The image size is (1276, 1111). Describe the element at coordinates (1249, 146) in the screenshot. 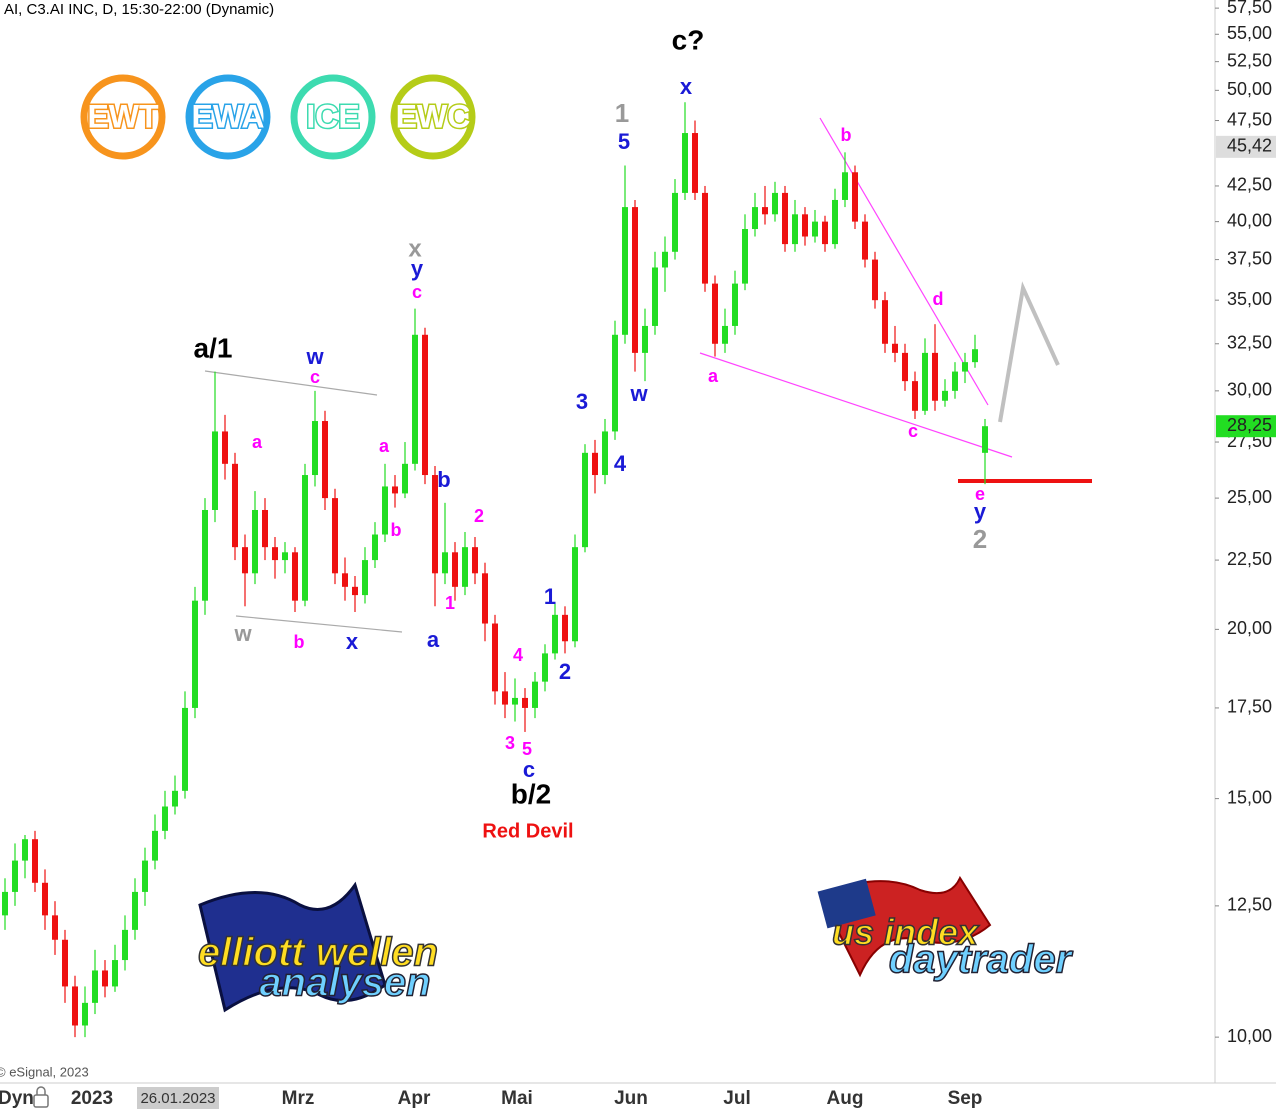

I see `price-marker-label: 45,42` at that location.